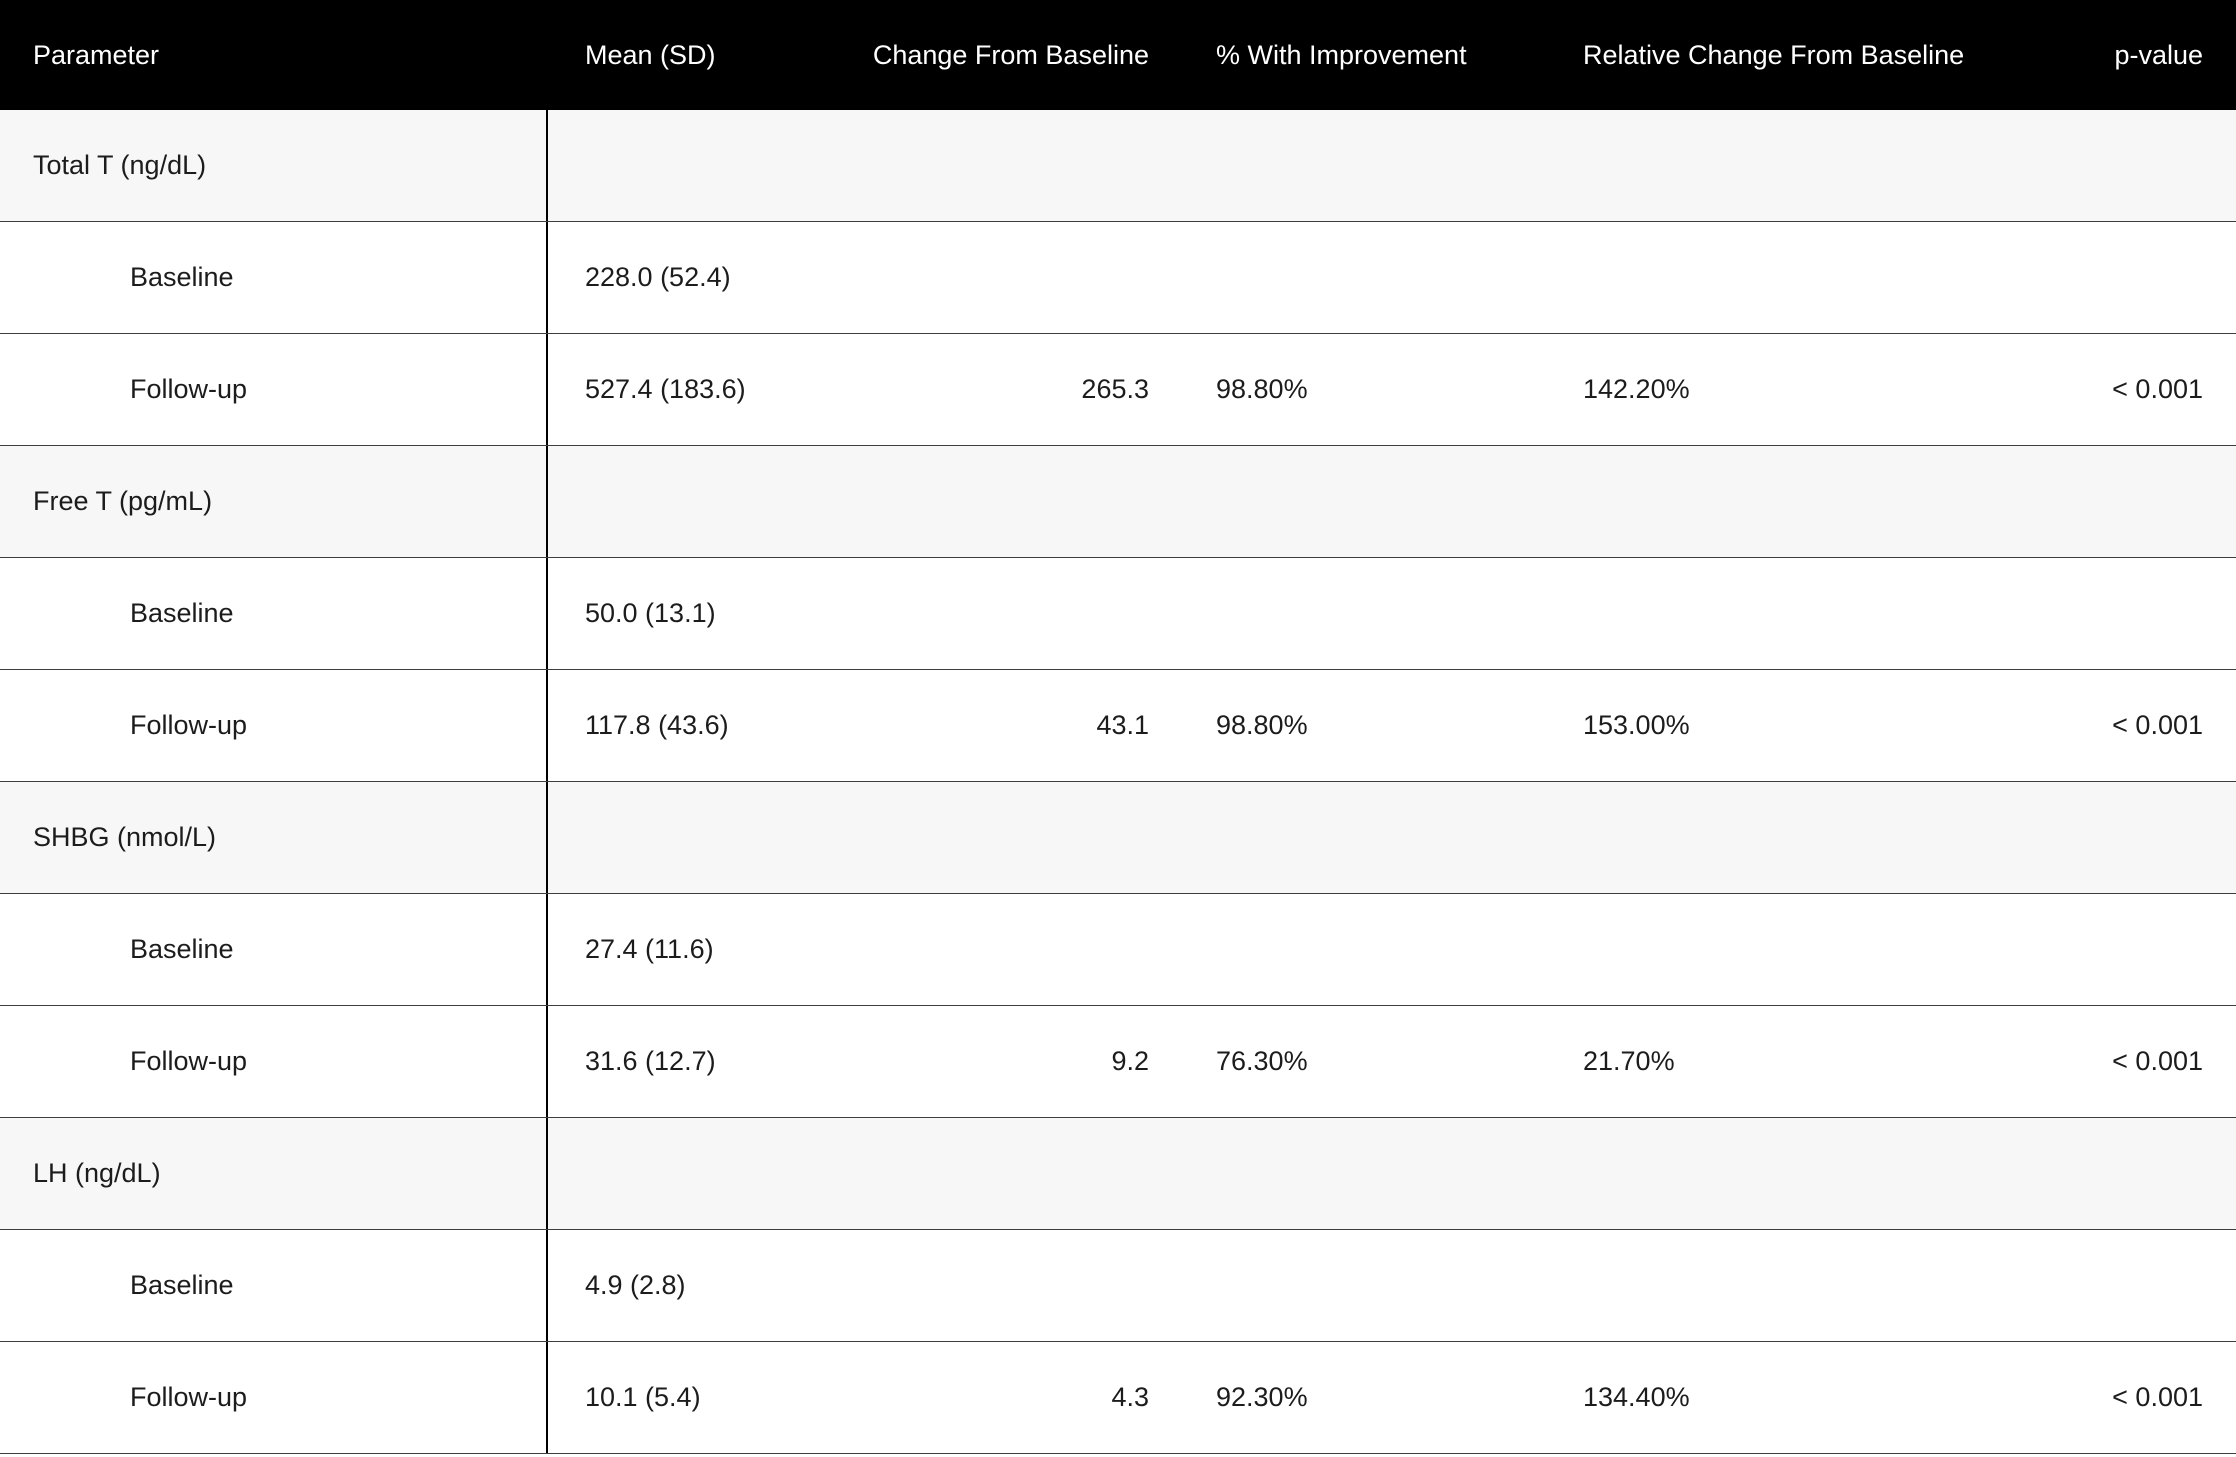  What do you see at coordinates (1774, 54) in the screenshot?
I see `column-header-relative-change: Relative Change From Baseline` at bounding box center [1774, 54].